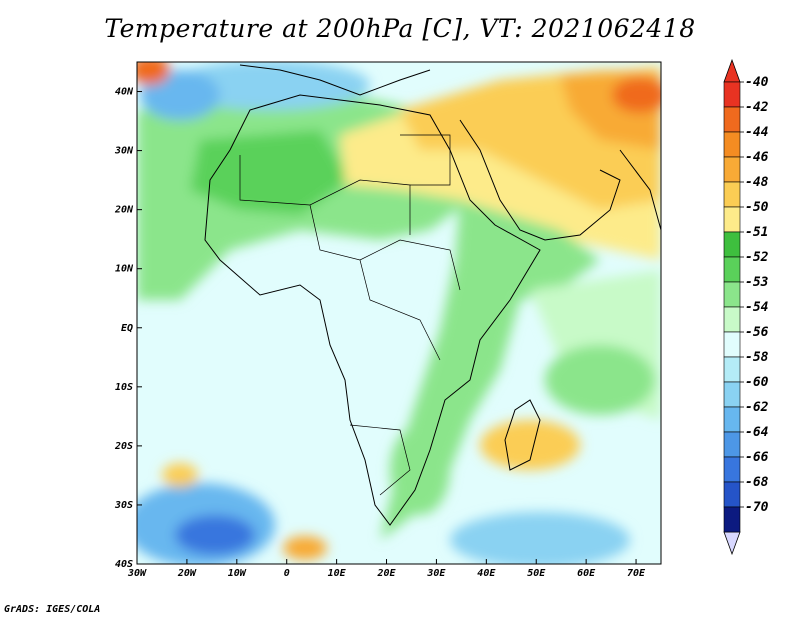 This screenshot has height=618, width=800. Describe the element at coordinates (400, 310) in the screenshot. I see `border-congo` at that location.